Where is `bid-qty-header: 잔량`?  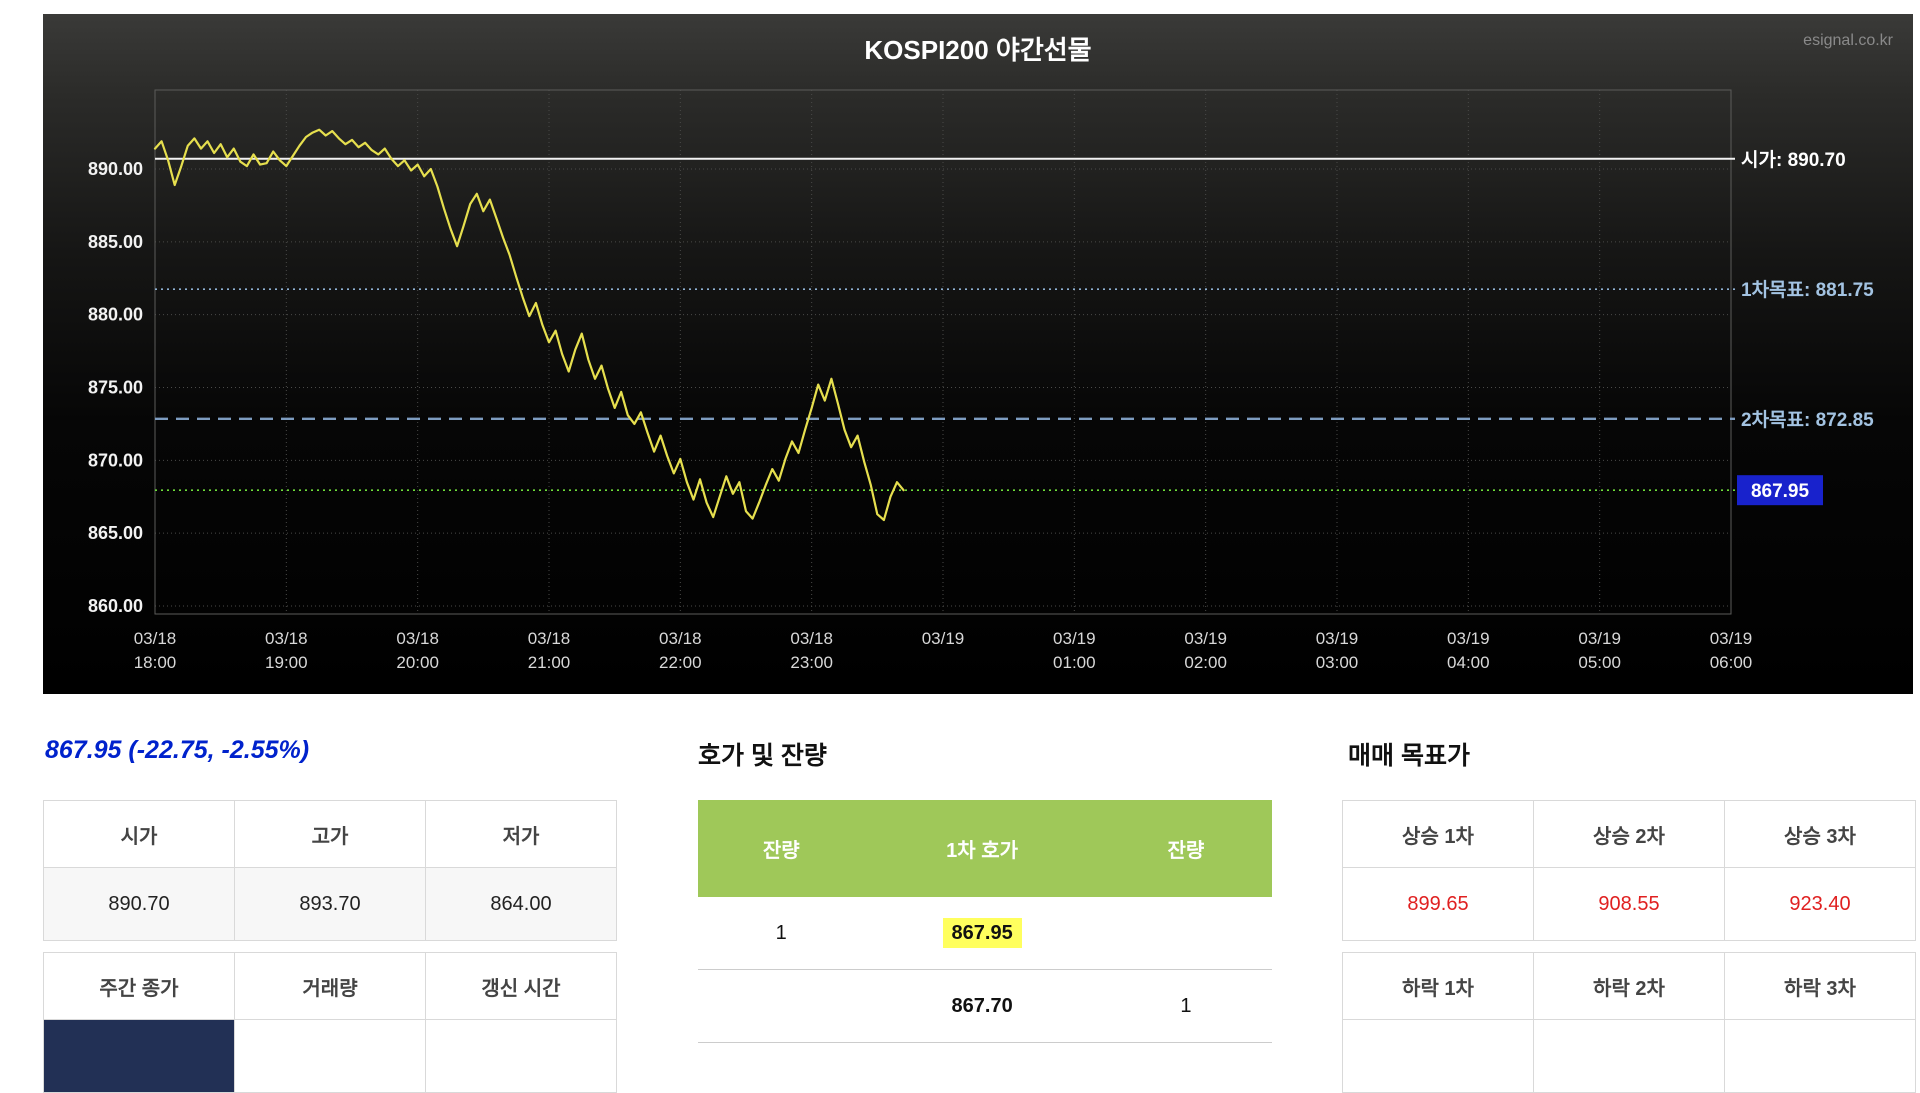 bid-qty-header: 잔량 is located at coordinates (781, 848).